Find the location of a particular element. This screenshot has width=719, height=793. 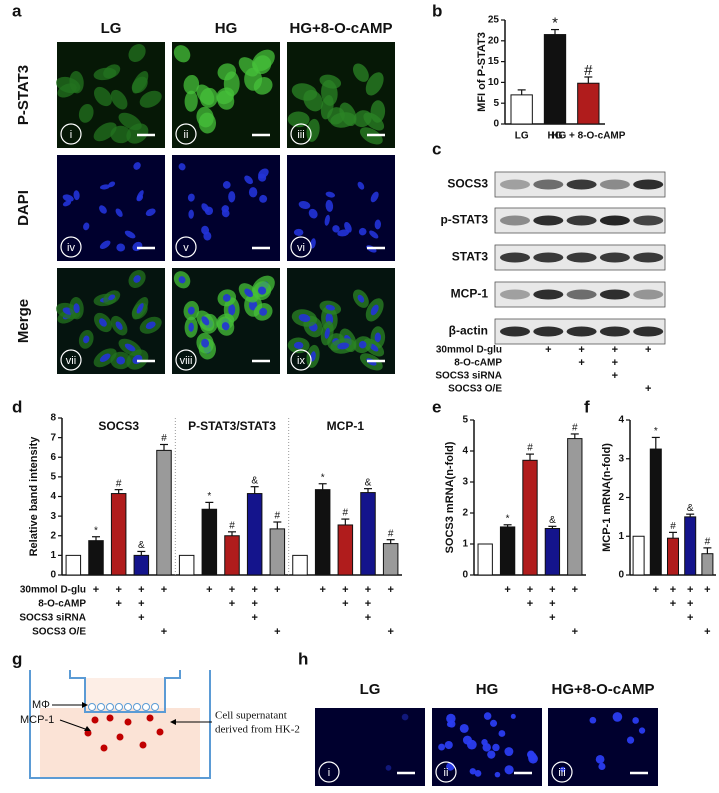

y-tick-label: 6 is located at coordinates (53, 457).